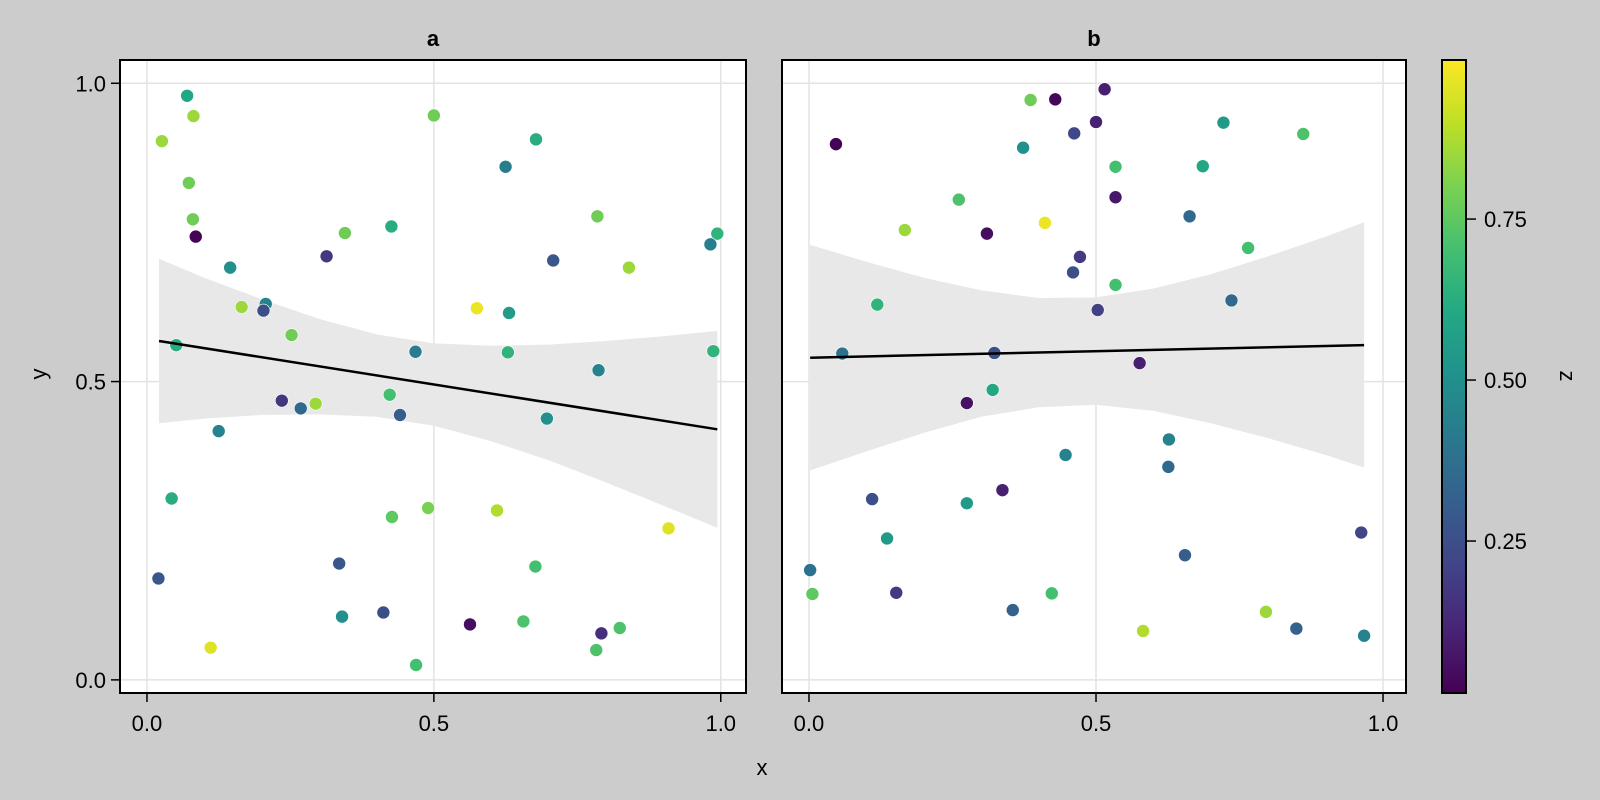 This screenshot has width=1600, height=800. I want to click on colorbar-gradient, so click(1454, 376).